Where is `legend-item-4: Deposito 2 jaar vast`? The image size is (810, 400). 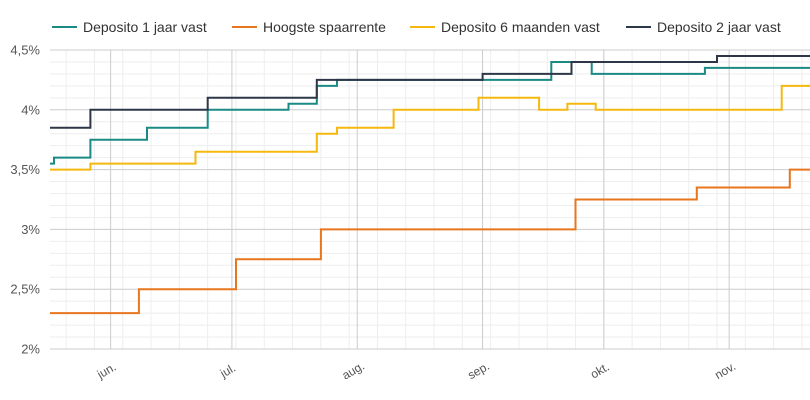
legend-item-4: Deposito 2 jaar vast is located at coordinates (703, 27).